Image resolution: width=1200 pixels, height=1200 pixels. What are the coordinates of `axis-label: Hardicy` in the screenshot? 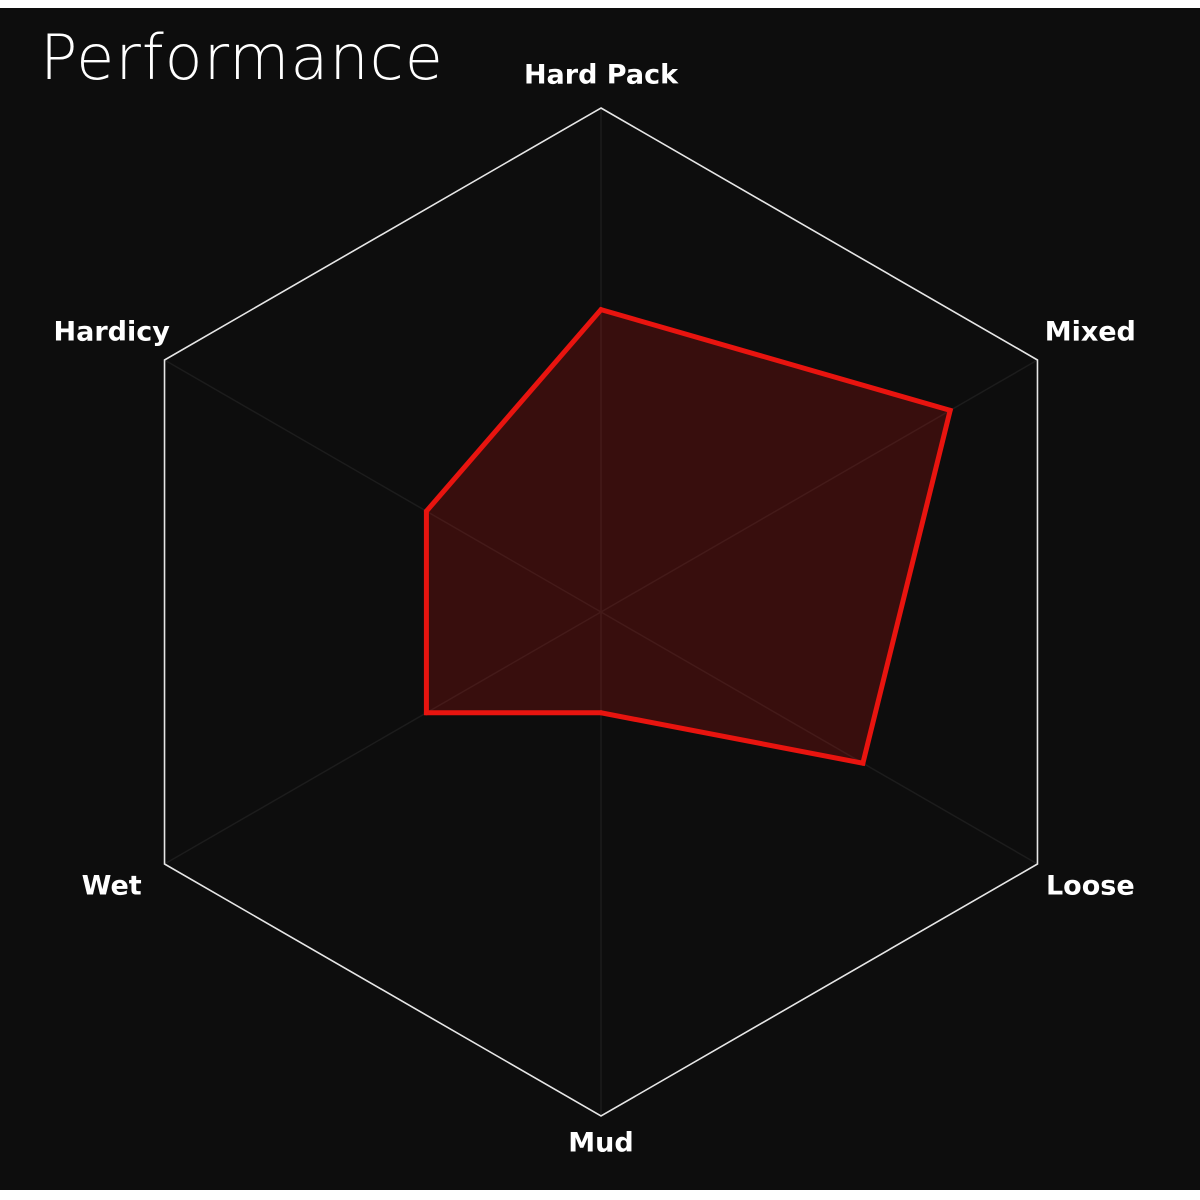 It's located at (112, 332).